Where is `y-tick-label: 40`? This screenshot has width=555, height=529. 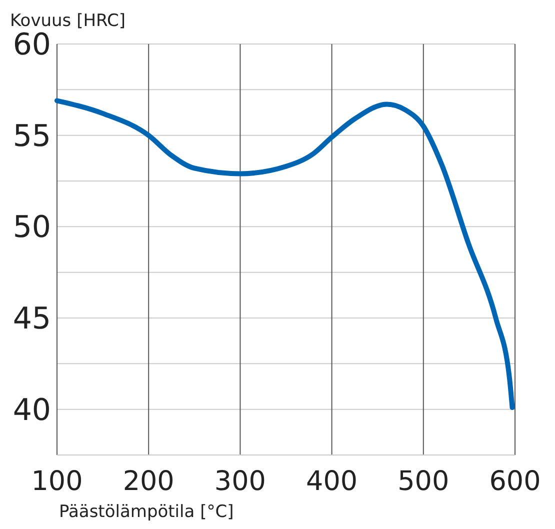 y-tick-label: 40 is located at coordinates (31, 410).